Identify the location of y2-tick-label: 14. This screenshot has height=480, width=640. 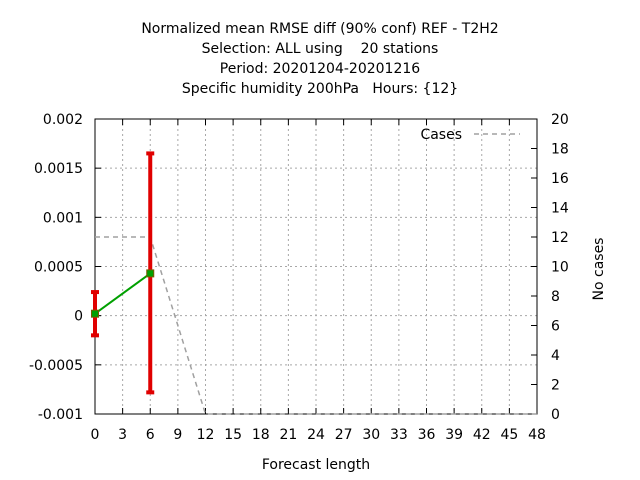
(560, 209).